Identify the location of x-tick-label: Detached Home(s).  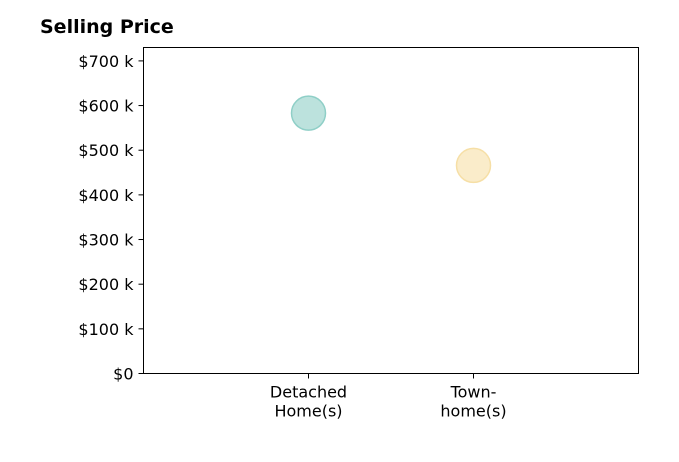
(308, 402).